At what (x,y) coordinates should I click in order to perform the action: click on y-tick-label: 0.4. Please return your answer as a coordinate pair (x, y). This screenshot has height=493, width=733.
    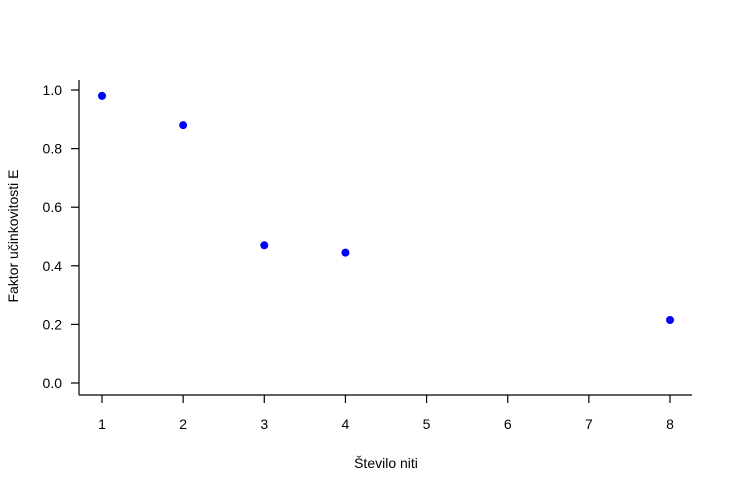
    Looking at the image, I should click on (53, 266).